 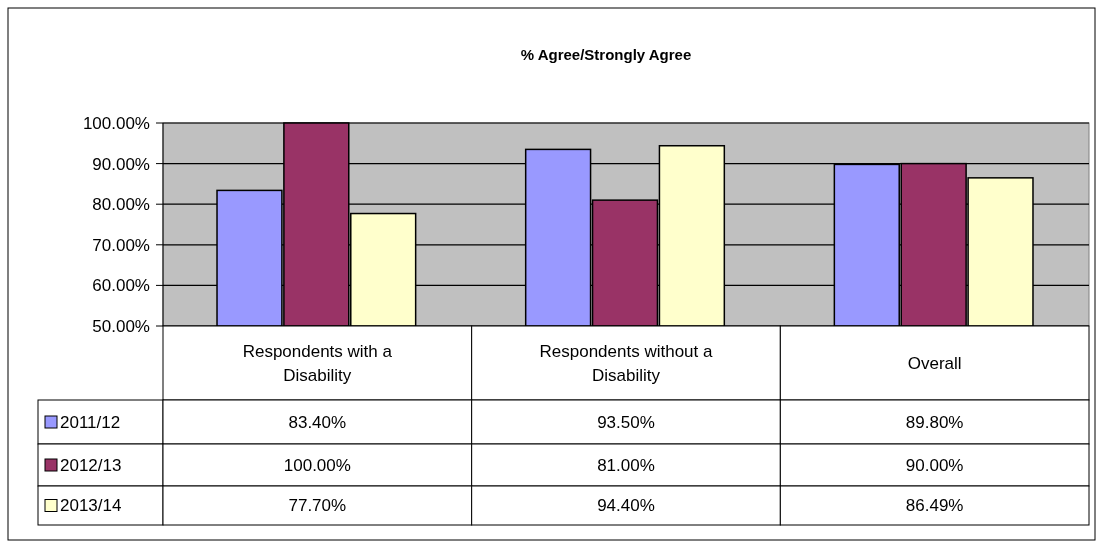 What do you see at coordinates (91, 465) in the screenshot?
I see `legend-label: 2012/13` at bounding box center [91, 465].